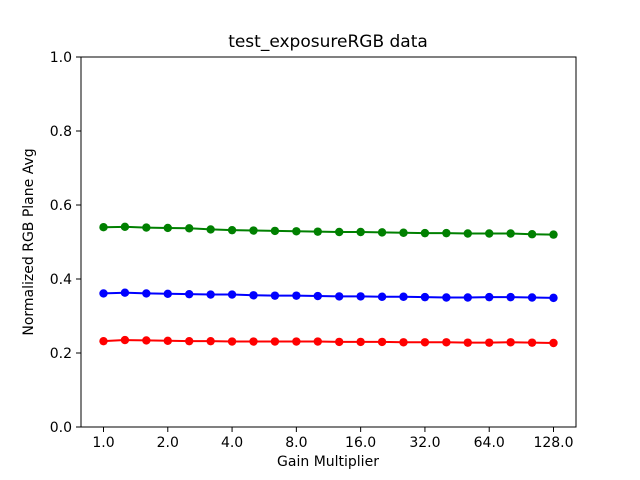  I want to click on y-axis-tick-label: 0.2, so click(61, 354).